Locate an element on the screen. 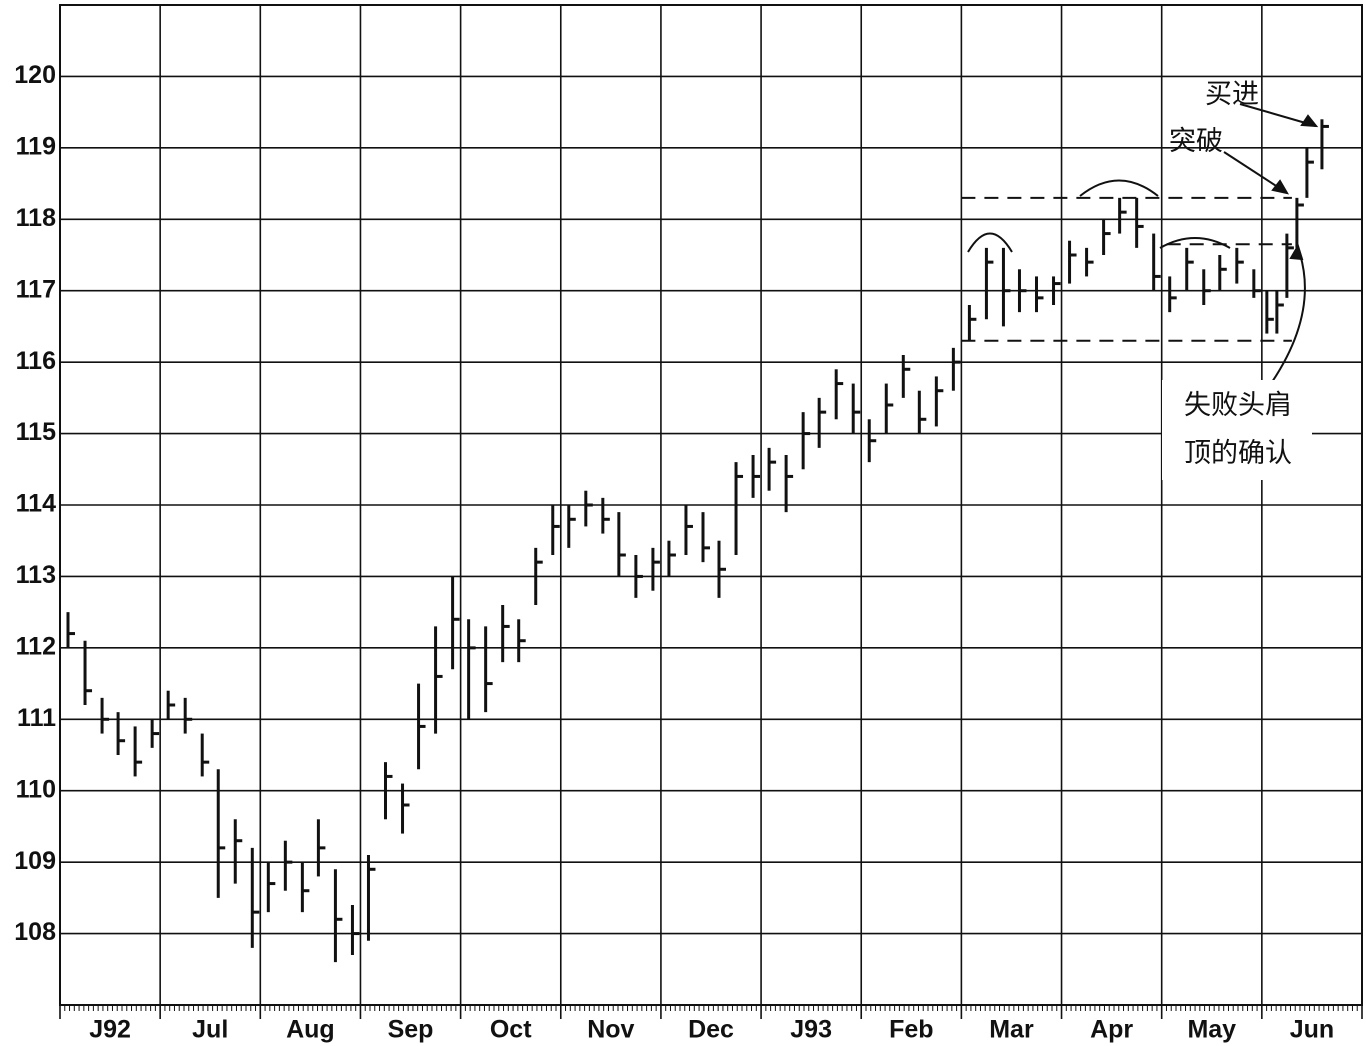  x-tick-label: Aug is located at coordinates (310, 1030).